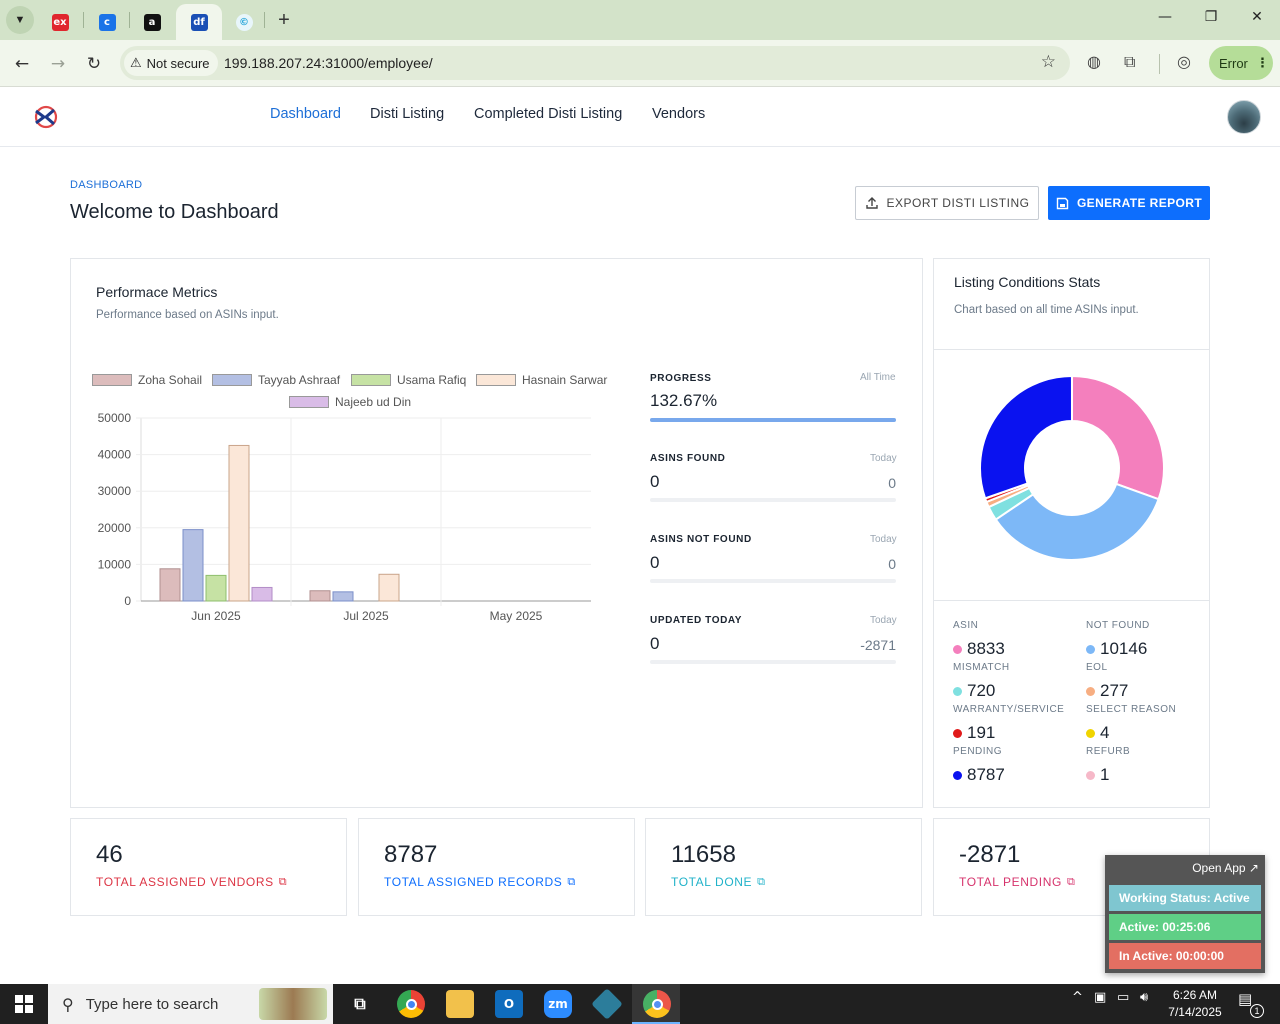  What do you see at coordinates (701, 539) in the screenshot?
I see `metric-label: ASINS NOT FOUND` at bounding box center [701, 539].